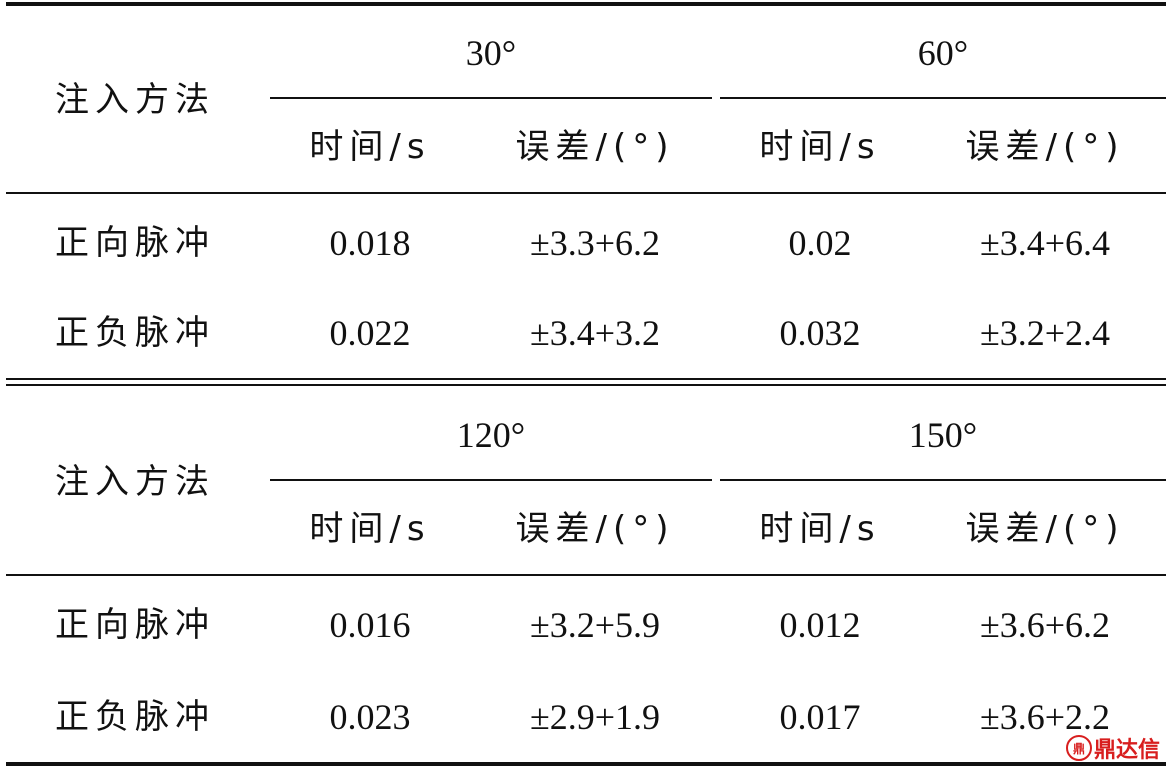  Describe the element at coordinates (1045, 625) in the screenshot. I see `table-cell: ±3.6+6.2` at that location.